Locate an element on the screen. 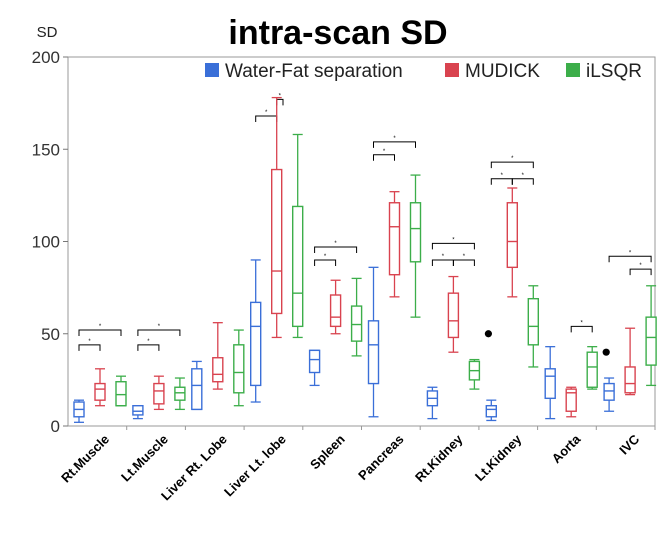 The height and width of the screenshot is (557, 666). outlier-point is located at coordinates (488, 334).